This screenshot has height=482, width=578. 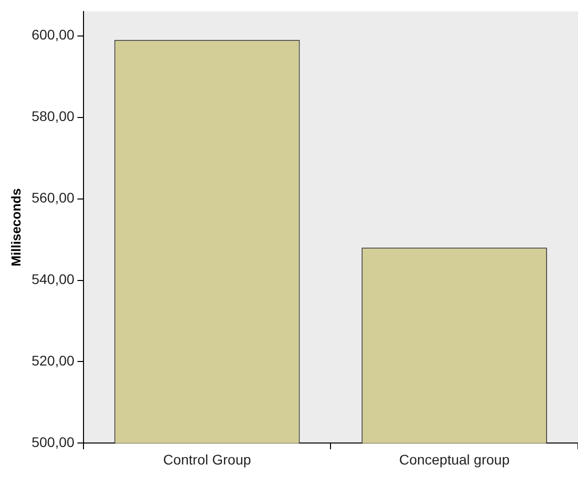 I want to click on y-tick-label: 560,00, so click(x=53, y=198).